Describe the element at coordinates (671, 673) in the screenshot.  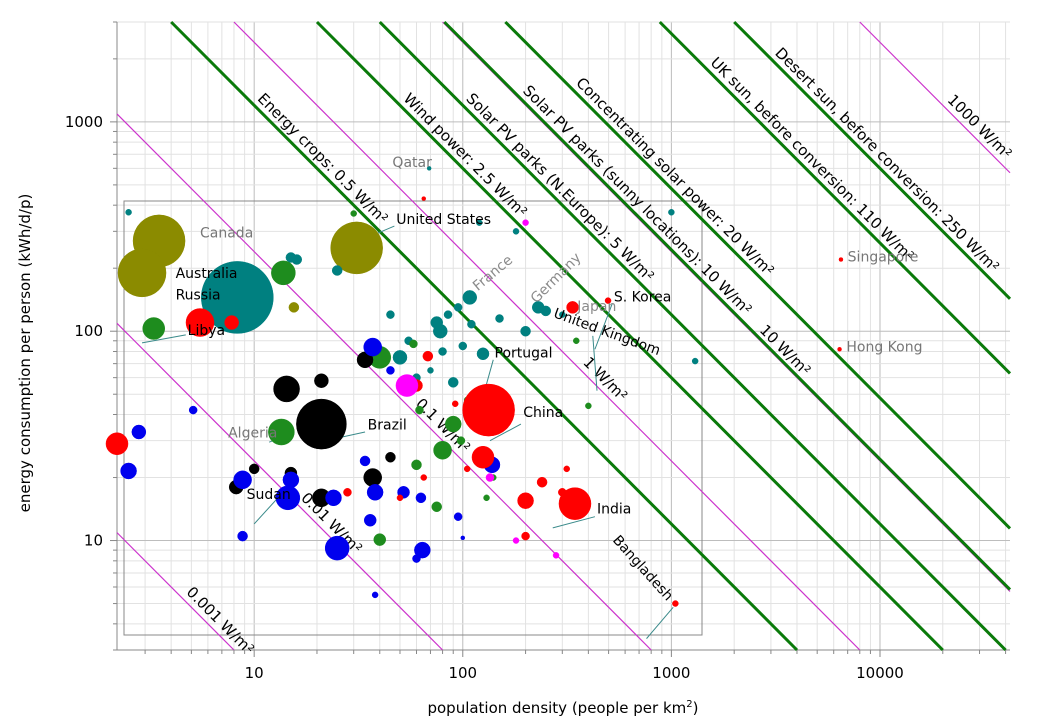
I see `x-tick-label: 1000` at that location.